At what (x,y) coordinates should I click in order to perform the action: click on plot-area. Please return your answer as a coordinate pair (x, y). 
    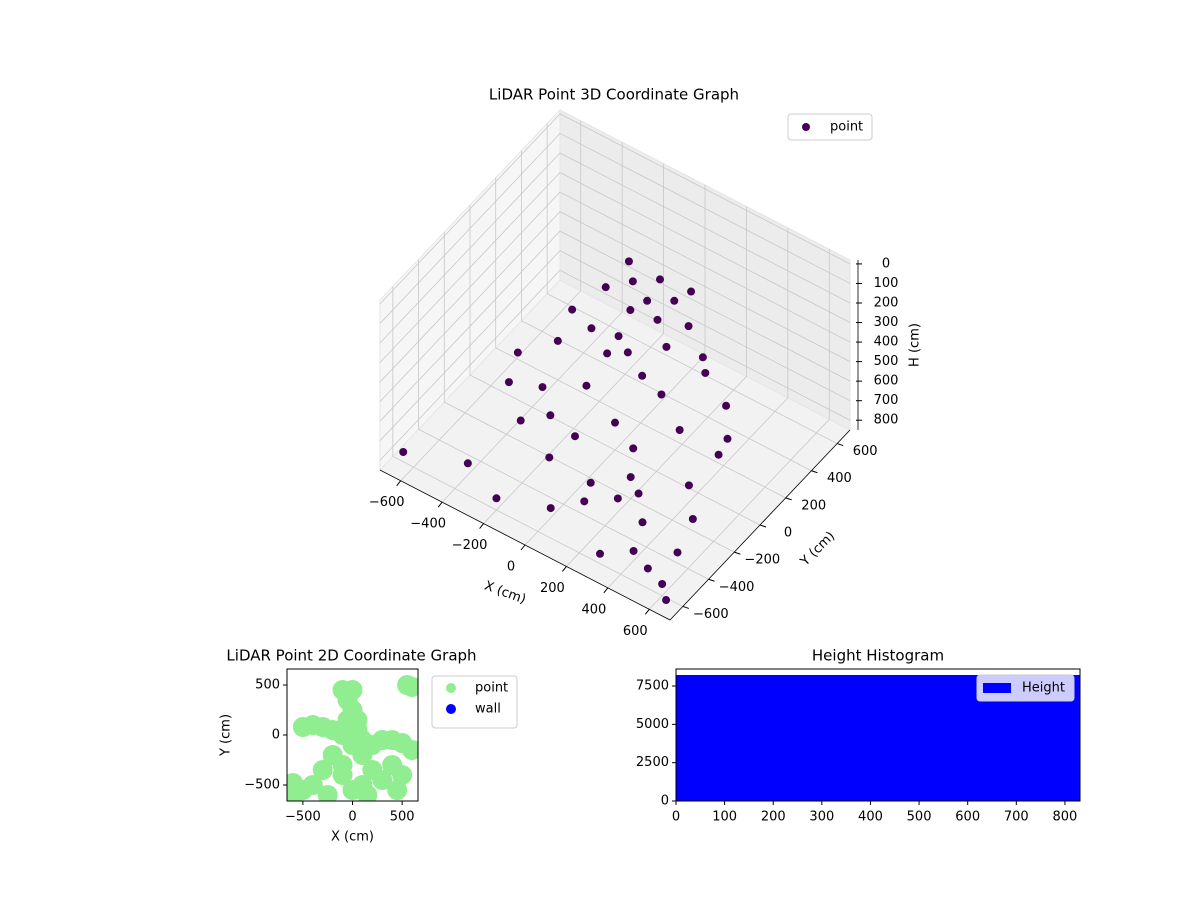
    Looking at the image, I should click on (352, 738).